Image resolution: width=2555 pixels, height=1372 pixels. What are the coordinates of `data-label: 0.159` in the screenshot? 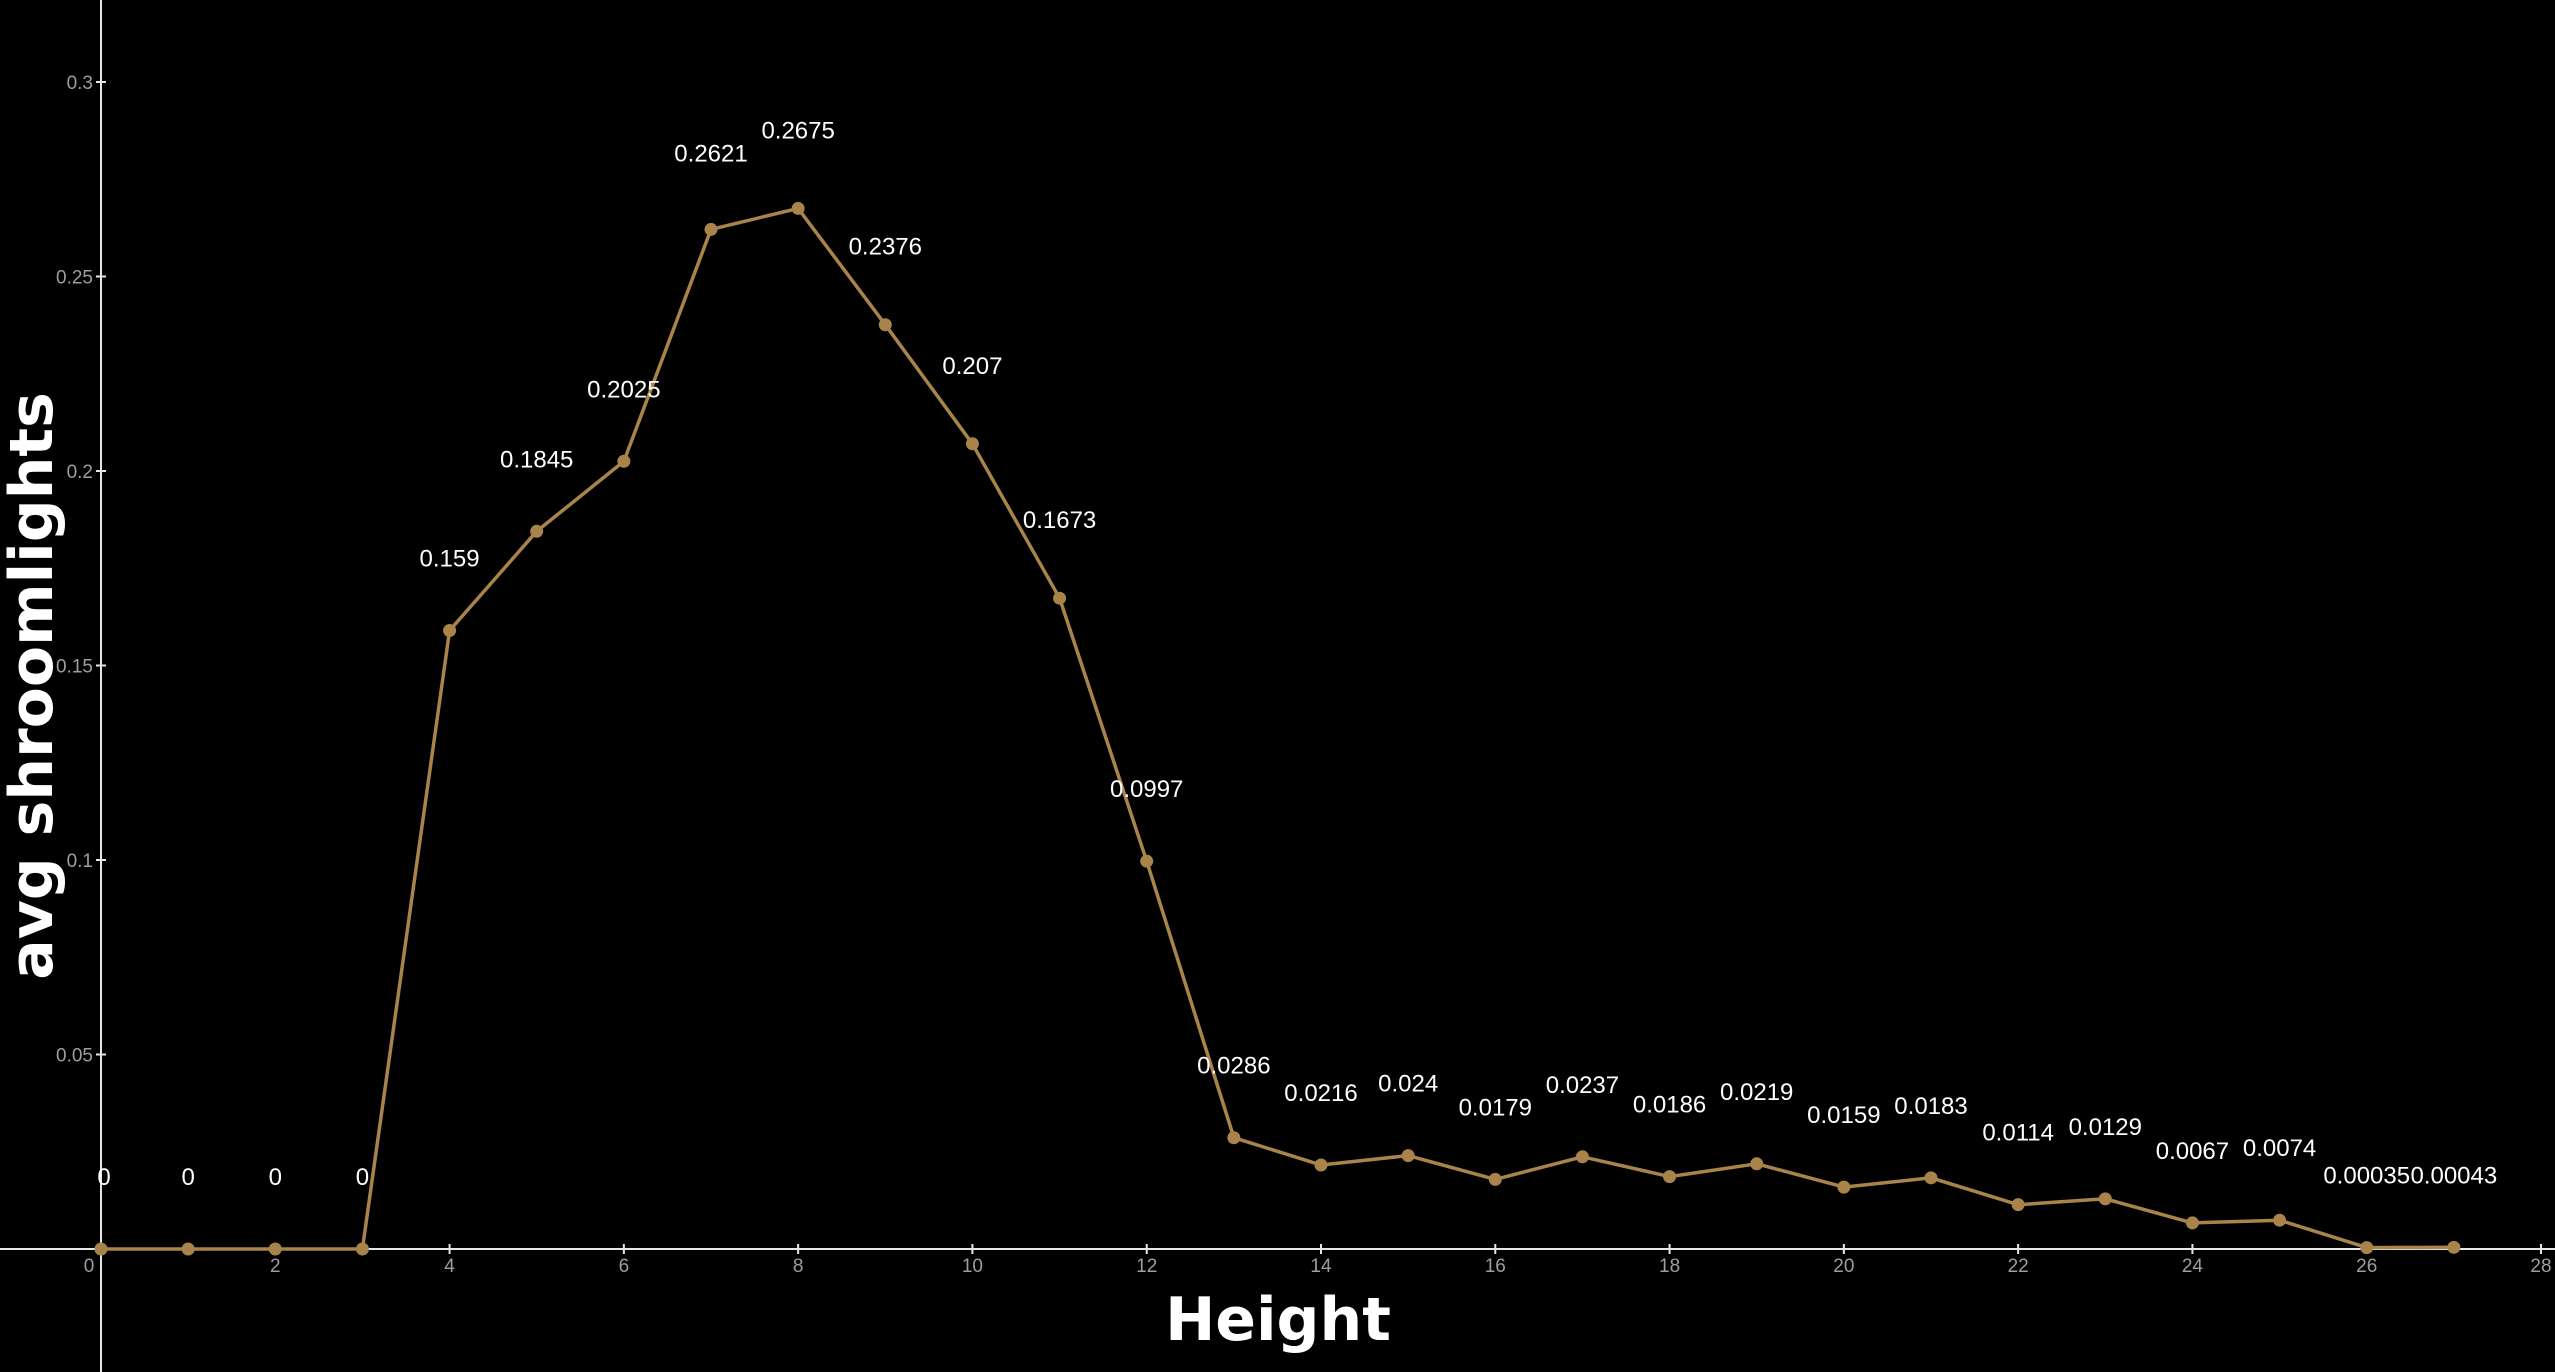 It's located at (450, 558).